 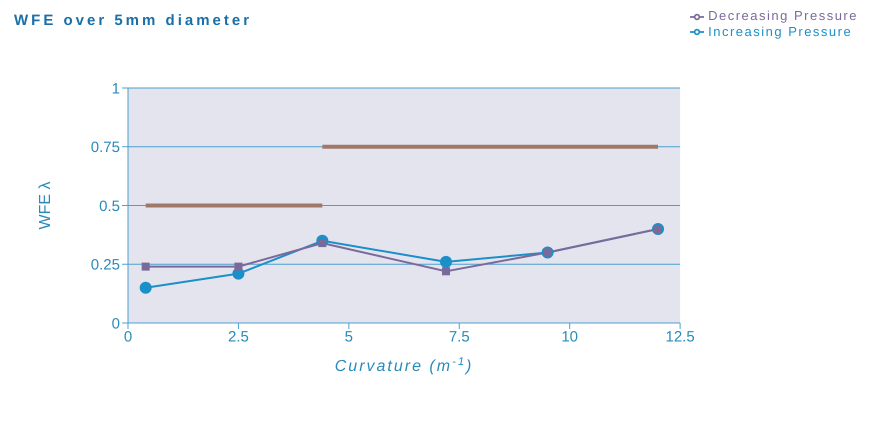 What do you see at coordinates (105, 147) in the screenshot?
I see `y-tick-label: 0.75` at bounding box center [105, 147].